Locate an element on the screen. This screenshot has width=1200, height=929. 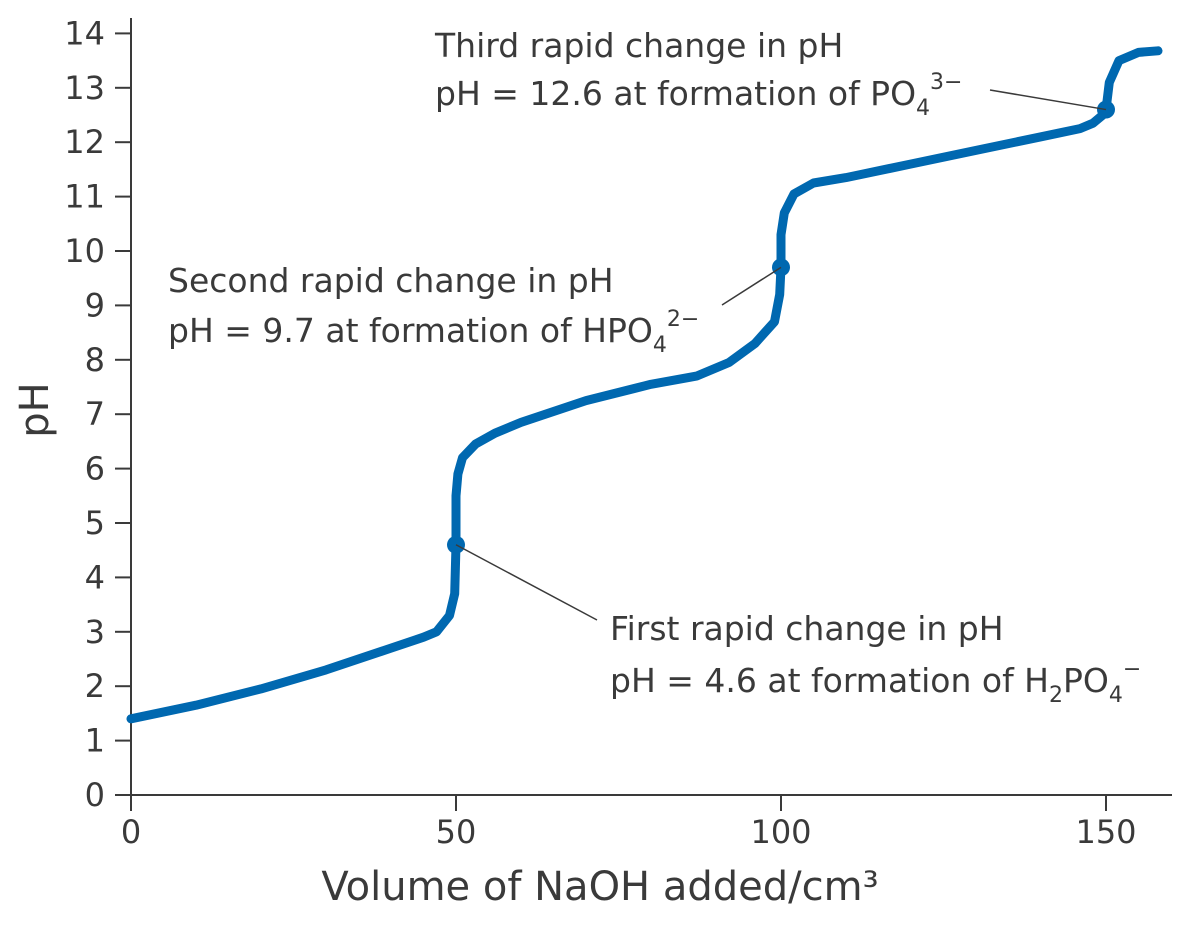
y-tick-label: 5 is located at coordinates (95, 523).